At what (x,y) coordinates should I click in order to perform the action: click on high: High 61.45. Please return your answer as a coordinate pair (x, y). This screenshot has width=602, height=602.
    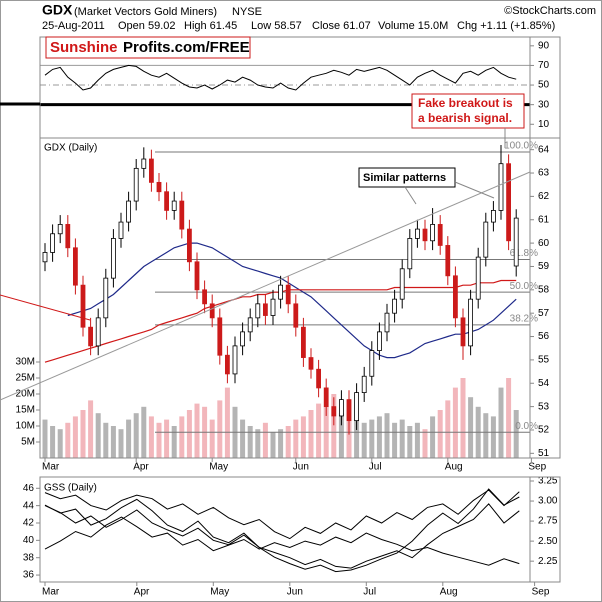
    Looking at the image, I should click on (210, 26).